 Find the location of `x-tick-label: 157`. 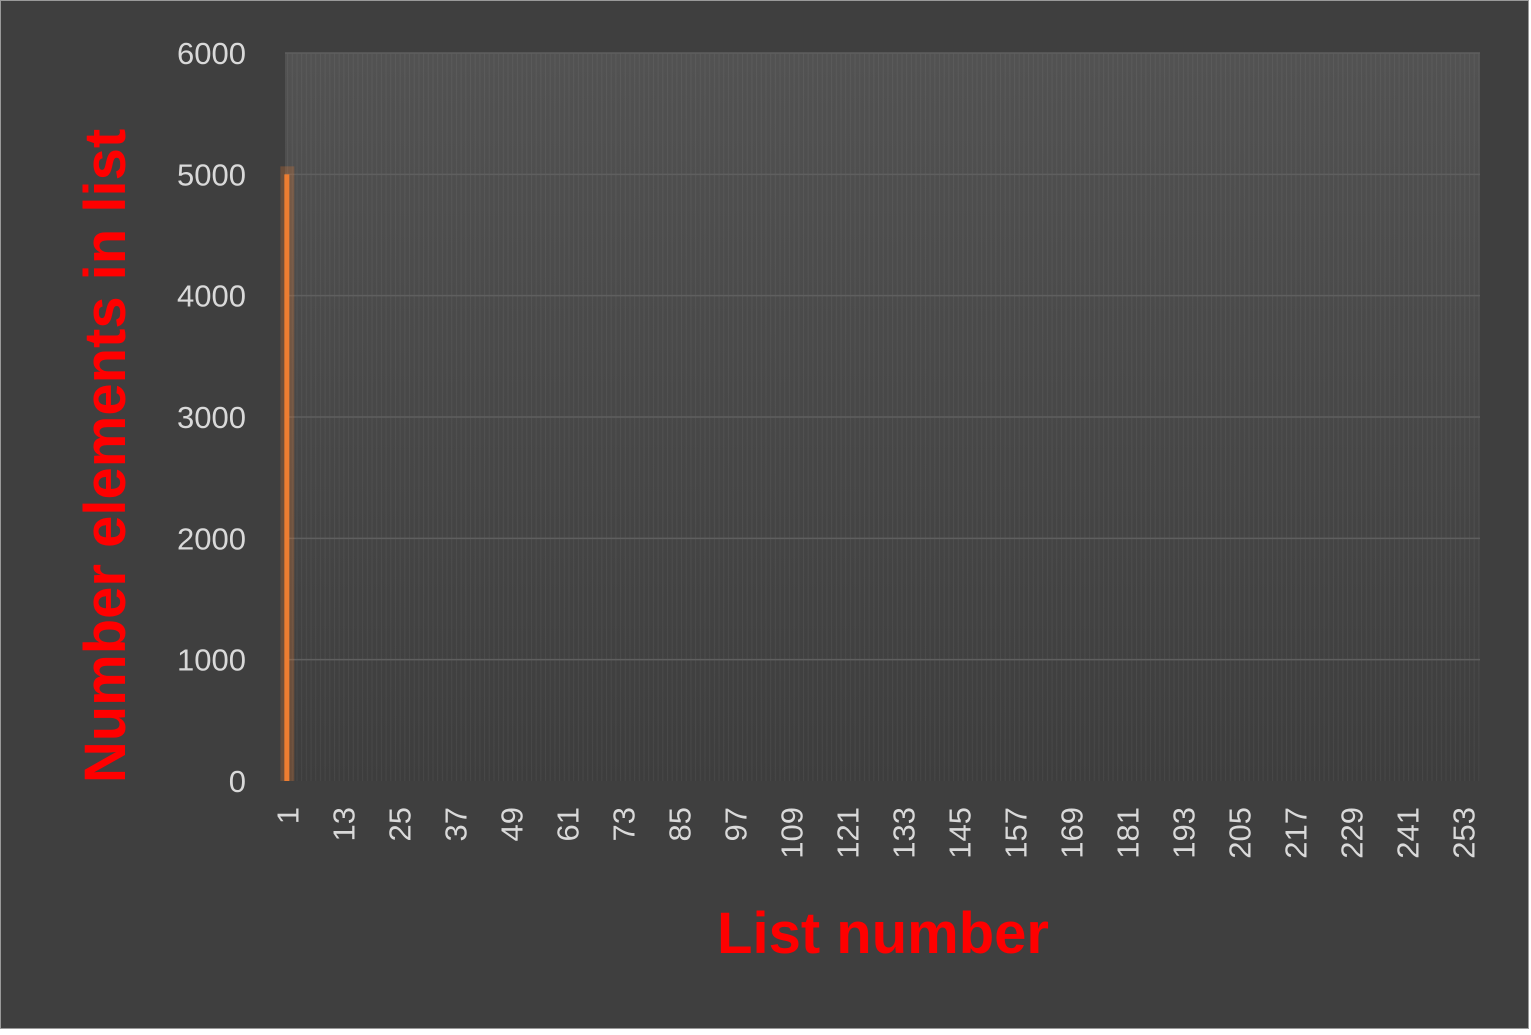

x-tick-label: 157 is located at coordinates (1016, 833).